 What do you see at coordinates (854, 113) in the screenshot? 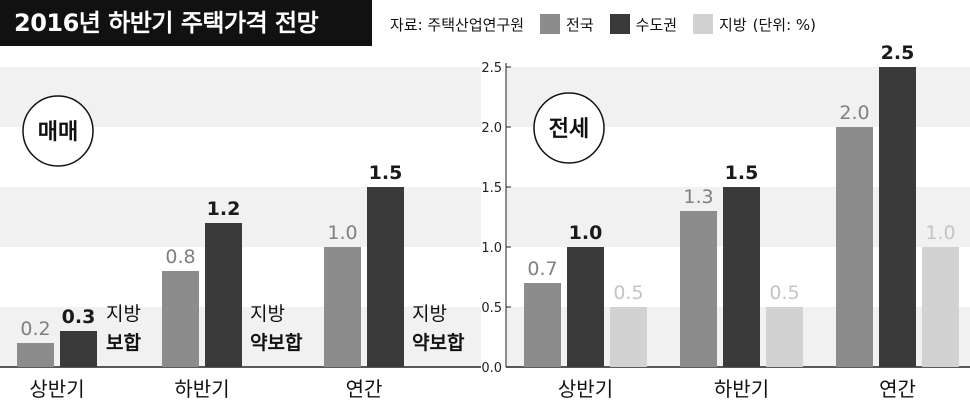
I see `data-label-jeonse: 2.0` at bounding box center [854, 113].